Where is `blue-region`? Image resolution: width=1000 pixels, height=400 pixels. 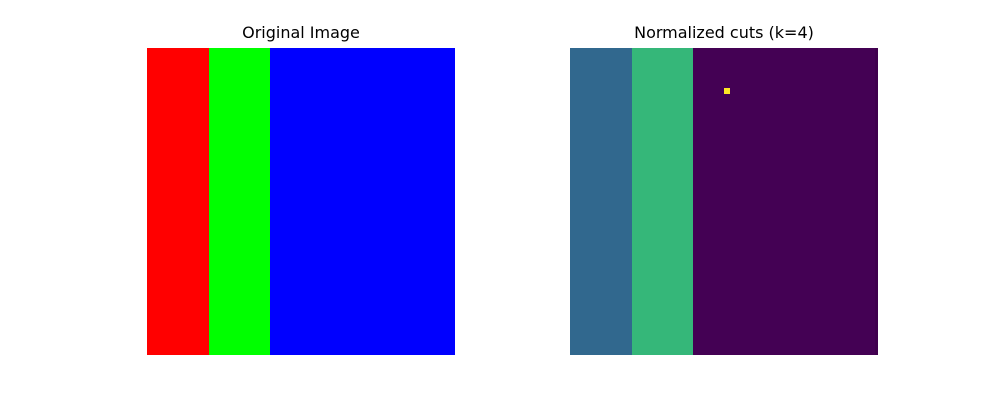 blue-region is located at coordinates (362, 201).